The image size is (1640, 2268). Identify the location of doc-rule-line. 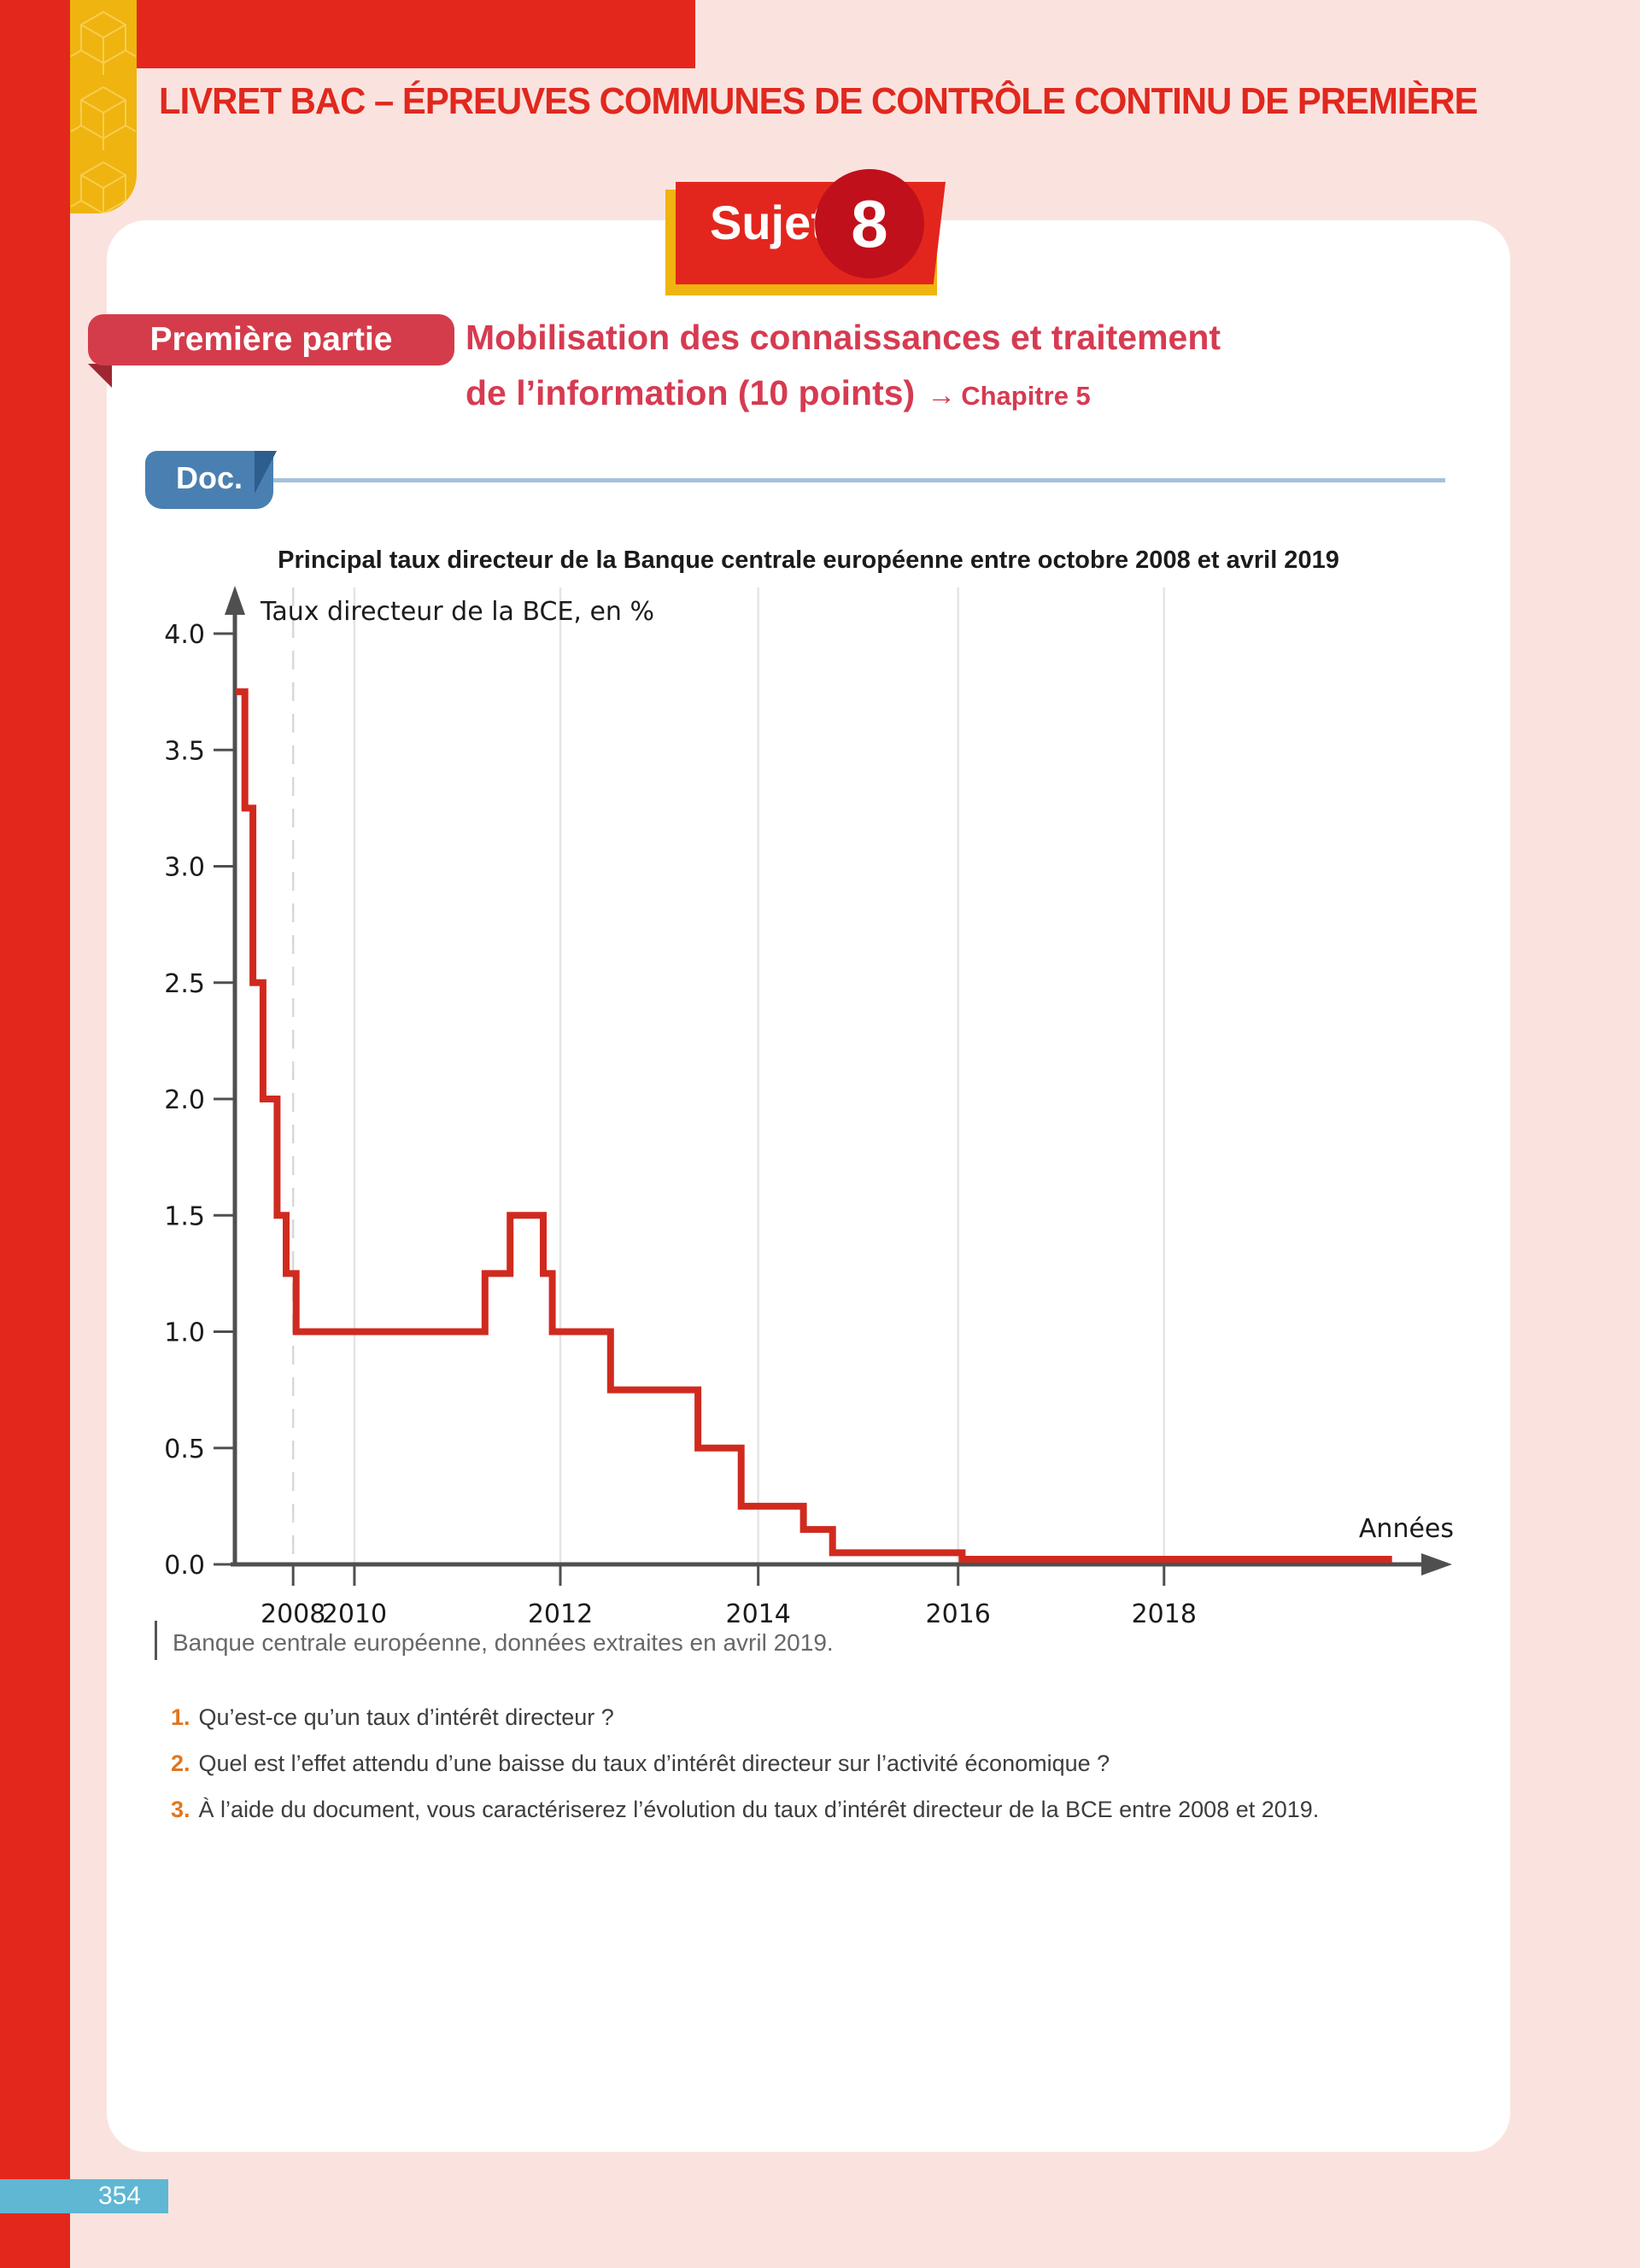
(859, 480).